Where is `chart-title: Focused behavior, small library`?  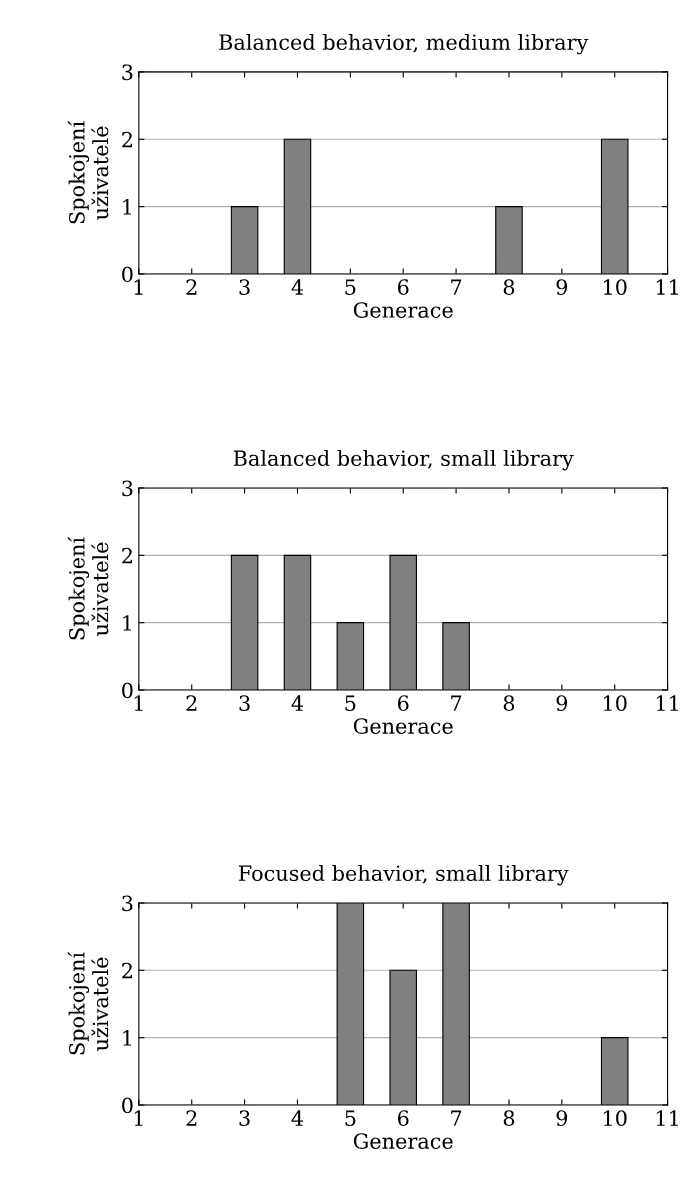 chart-title: Focused behavior, small library is located at coordinates (403, 875).